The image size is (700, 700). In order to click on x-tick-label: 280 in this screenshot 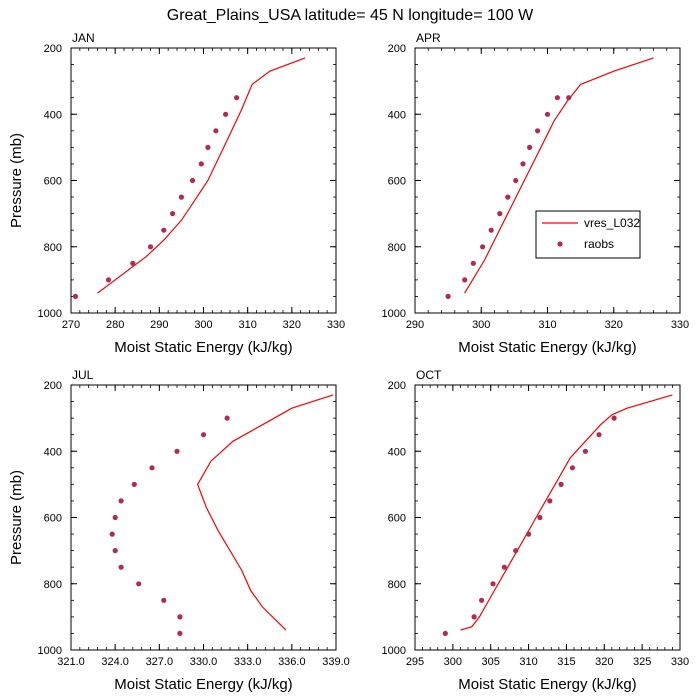, I will do `click(115, 325)`.